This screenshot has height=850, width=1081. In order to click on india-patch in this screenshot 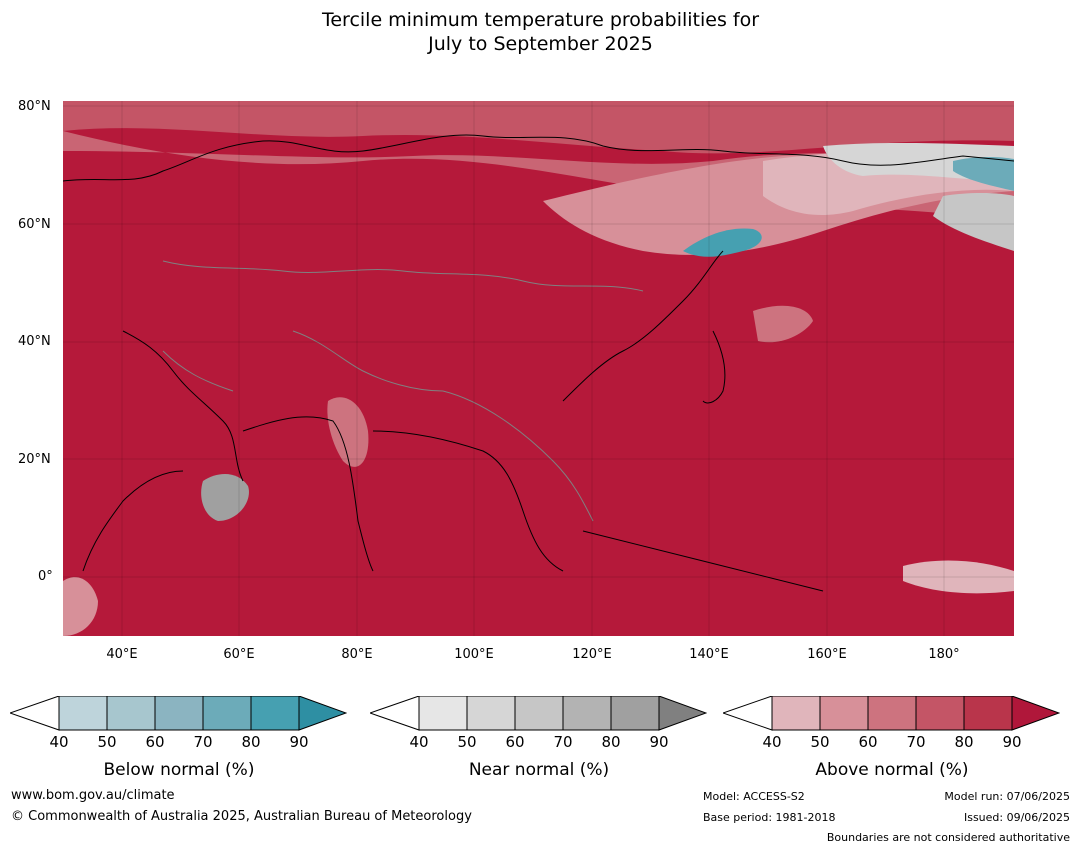, I will do `click(348, 432)`.